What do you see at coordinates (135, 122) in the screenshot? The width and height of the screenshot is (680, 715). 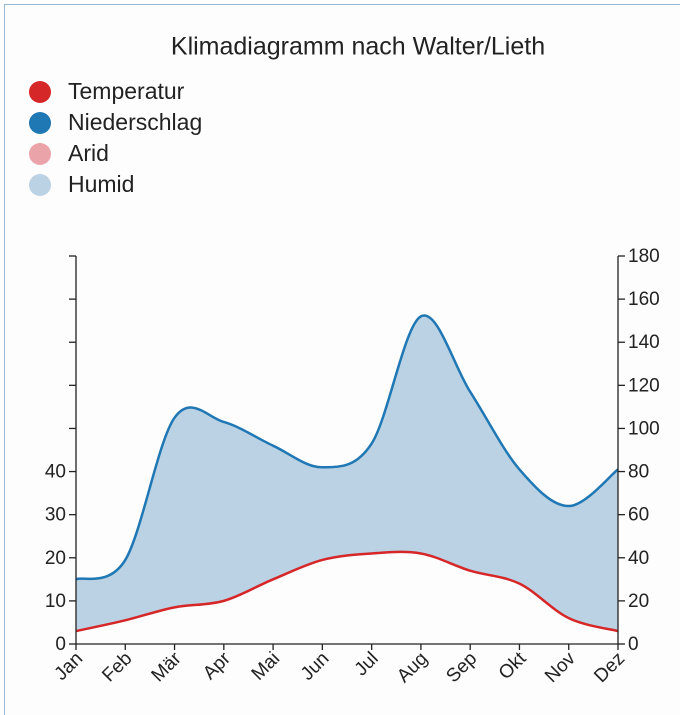 I see `legend-label: Niederschlag` at bounding box center [135, 122].